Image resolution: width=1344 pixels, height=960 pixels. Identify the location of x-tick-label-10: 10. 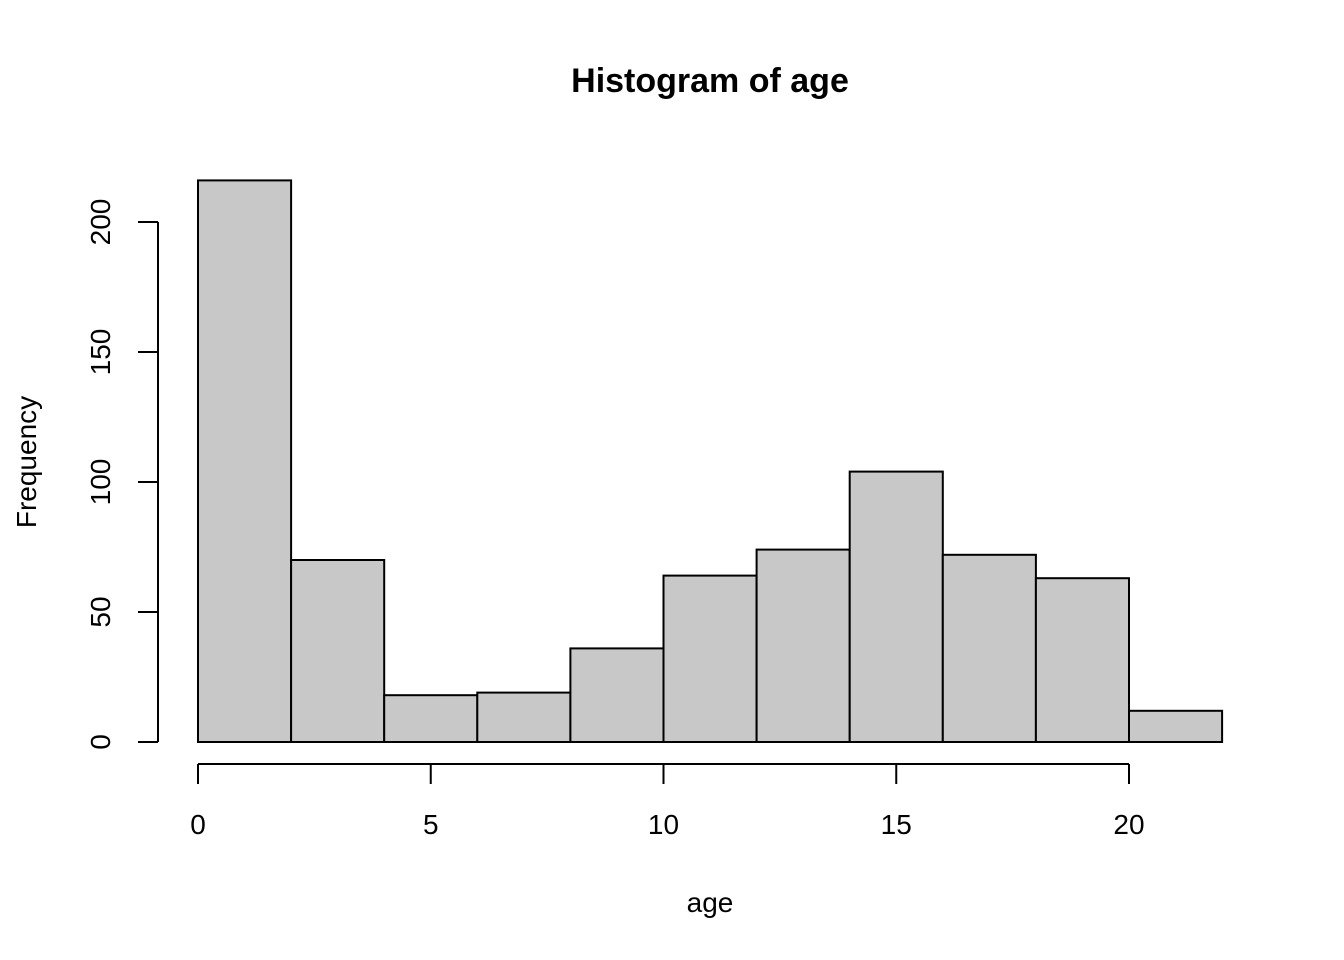
(663, 824).